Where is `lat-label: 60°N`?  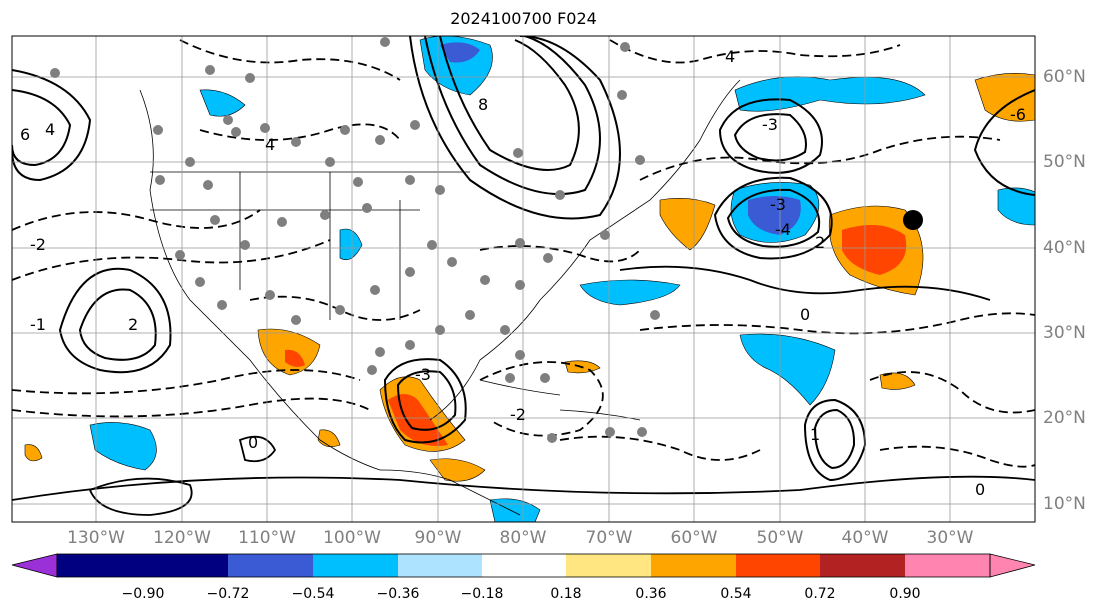
lat-label: 60°N is located at coordinates (1064, 77).